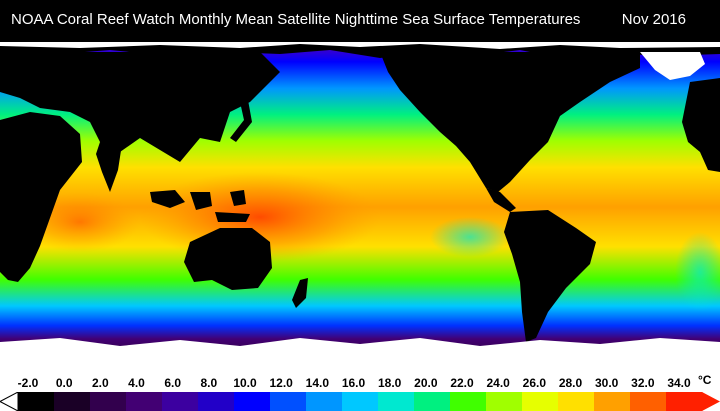  I want to click on south-atlantic-cool-current, so click(697, 272).